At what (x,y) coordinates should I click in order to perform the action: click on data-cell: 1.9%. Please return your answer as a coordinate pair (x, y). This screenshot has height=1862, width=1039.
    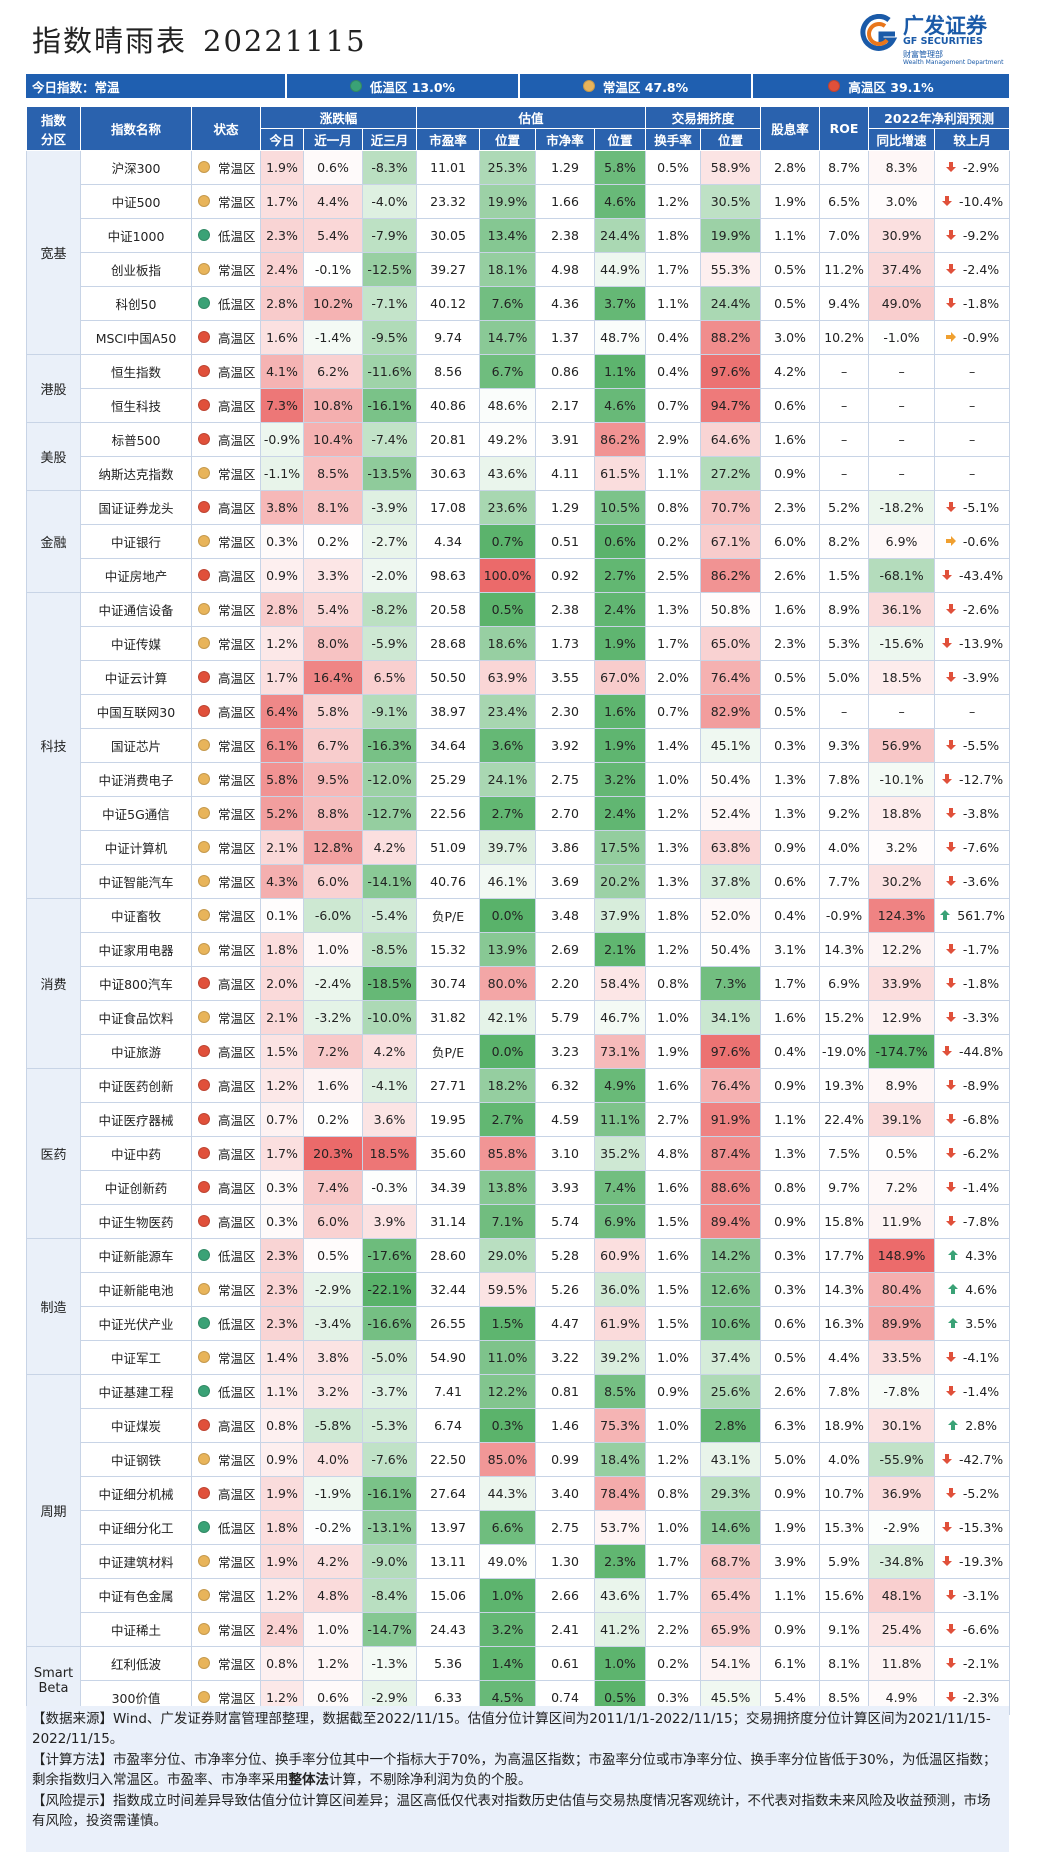
    Looking at the image, I should click on (790, 1527).